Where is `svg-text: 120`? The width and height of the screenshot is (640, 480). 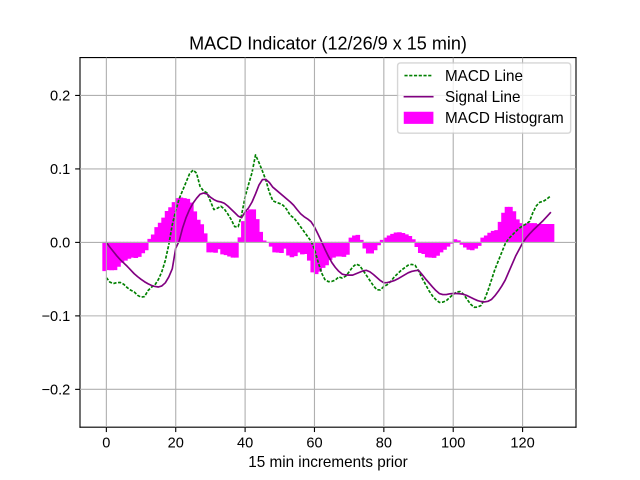 svg-text: 120 is located at coordinates (522, 443).